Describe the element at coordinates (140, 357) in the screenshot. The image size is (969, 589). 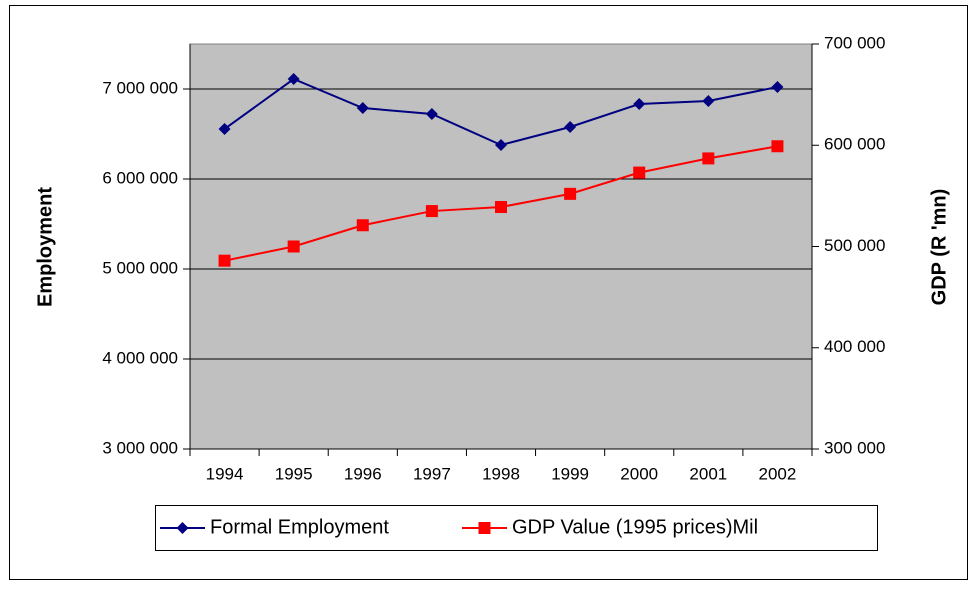
I see `y-tick-label: 4 000 000` at that location.